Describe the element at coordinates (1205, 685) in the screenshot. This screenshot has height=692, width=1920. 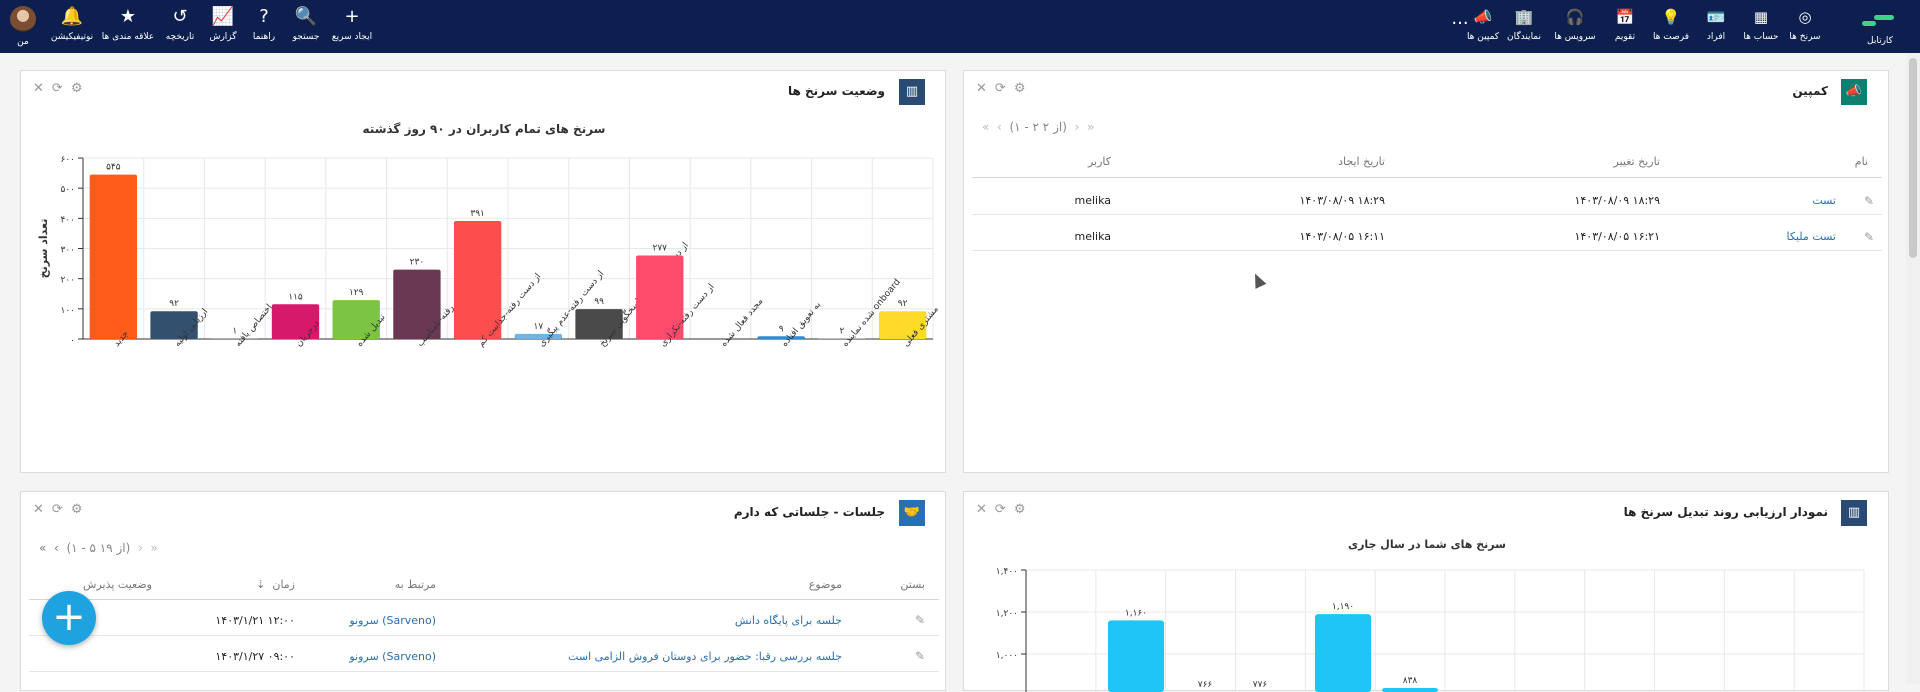
I see `bar-value-label: ۷۶۶` at that location.